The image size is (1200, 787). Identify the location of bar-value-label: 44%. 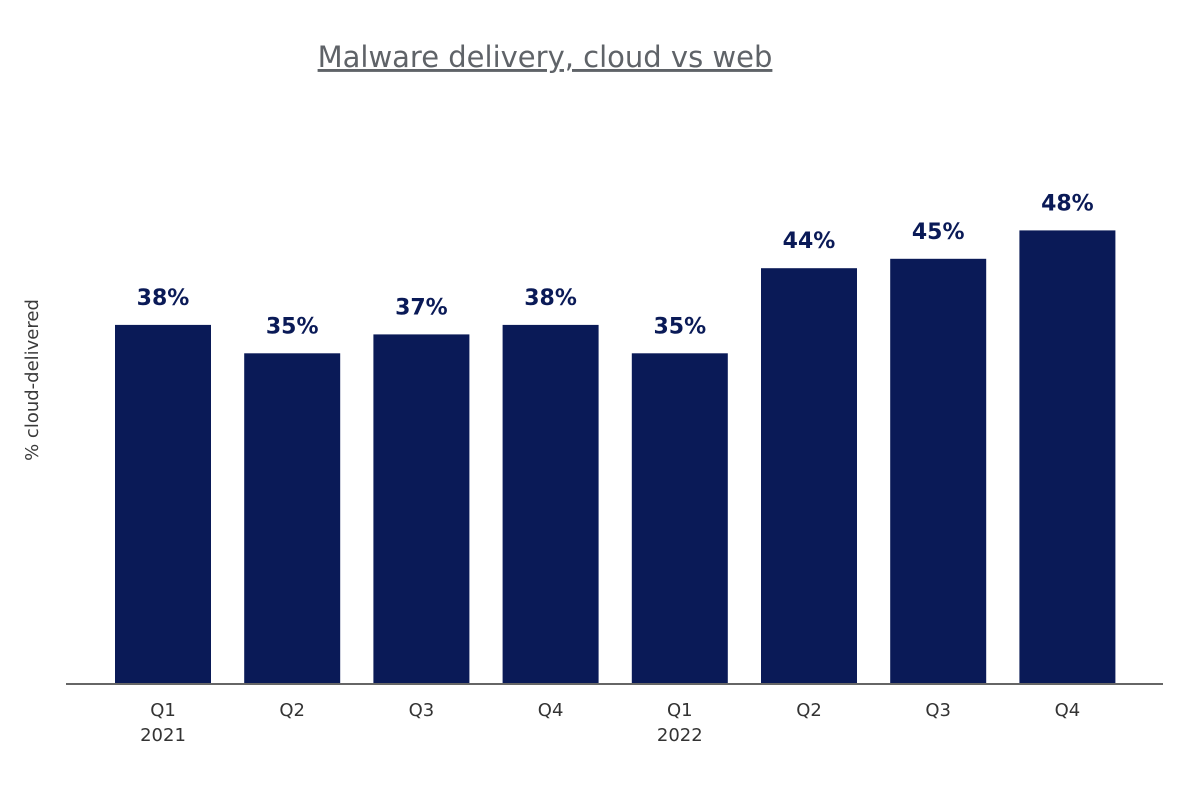
(809, 241).